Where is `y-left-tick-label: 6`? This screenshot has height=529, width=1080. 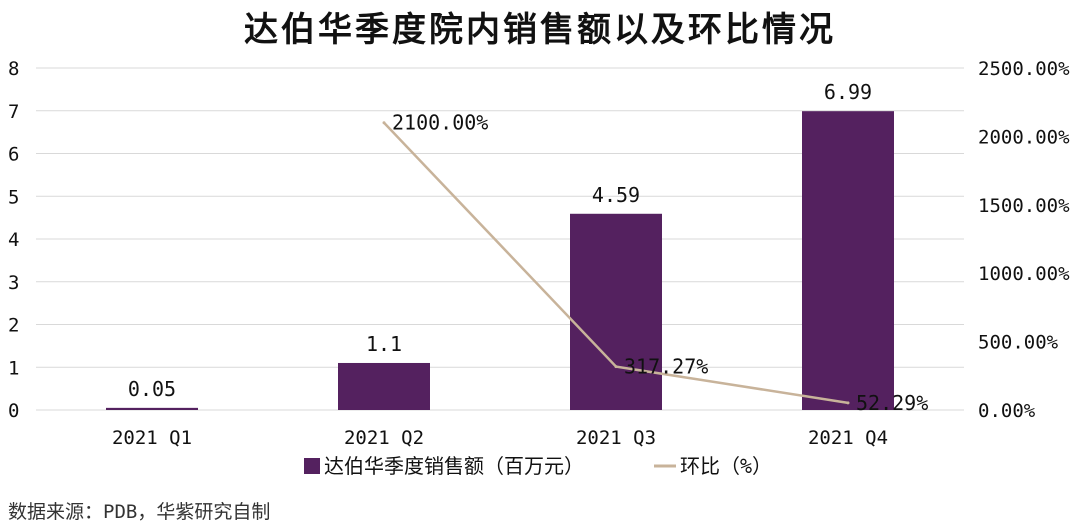
y-left-tick-label: 6 is located at coordinates (13, 155).